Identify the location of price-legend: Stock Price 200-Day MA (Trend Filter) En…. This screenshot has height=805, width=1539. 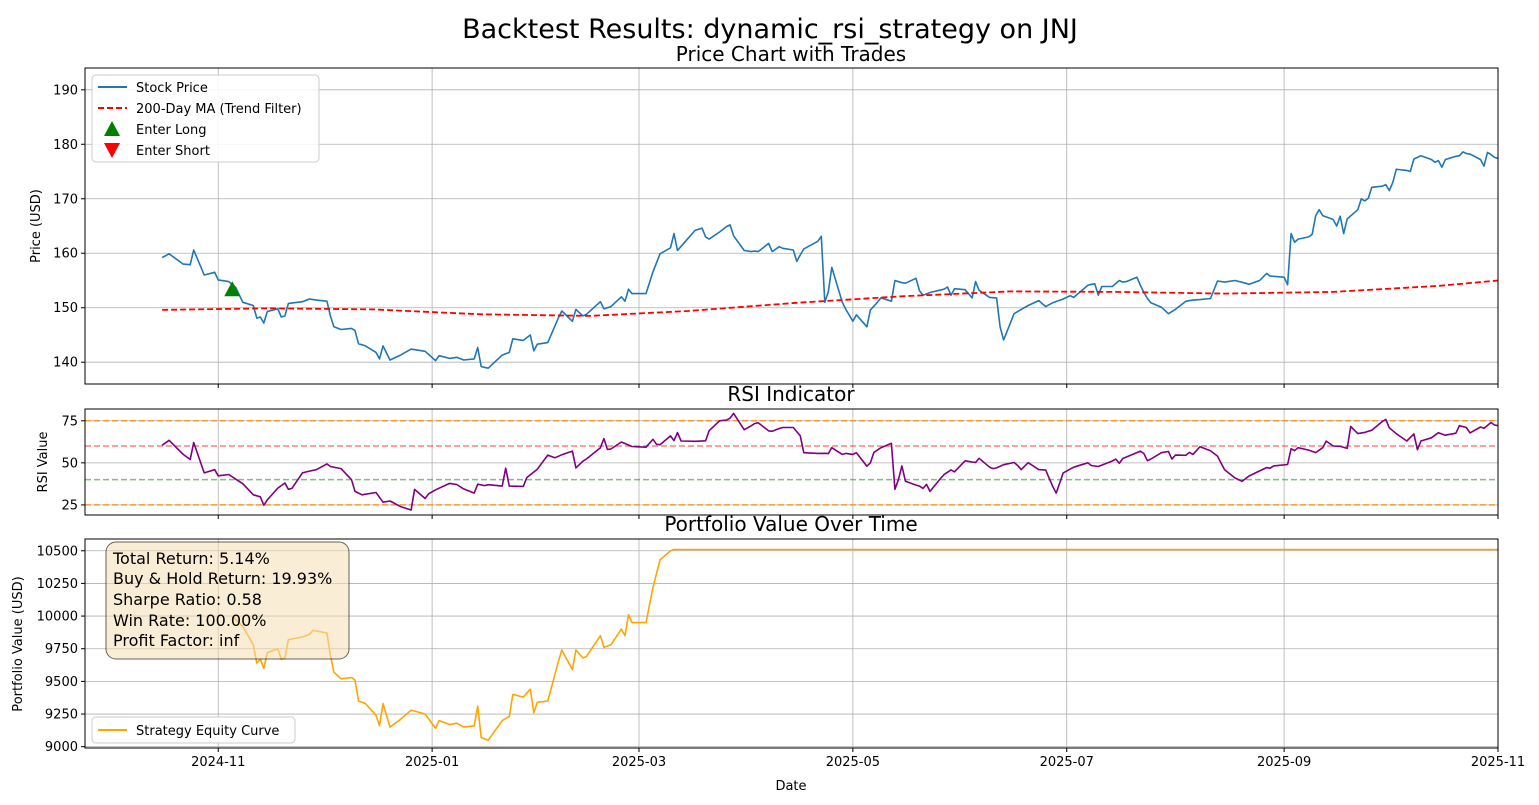
(205, 118).